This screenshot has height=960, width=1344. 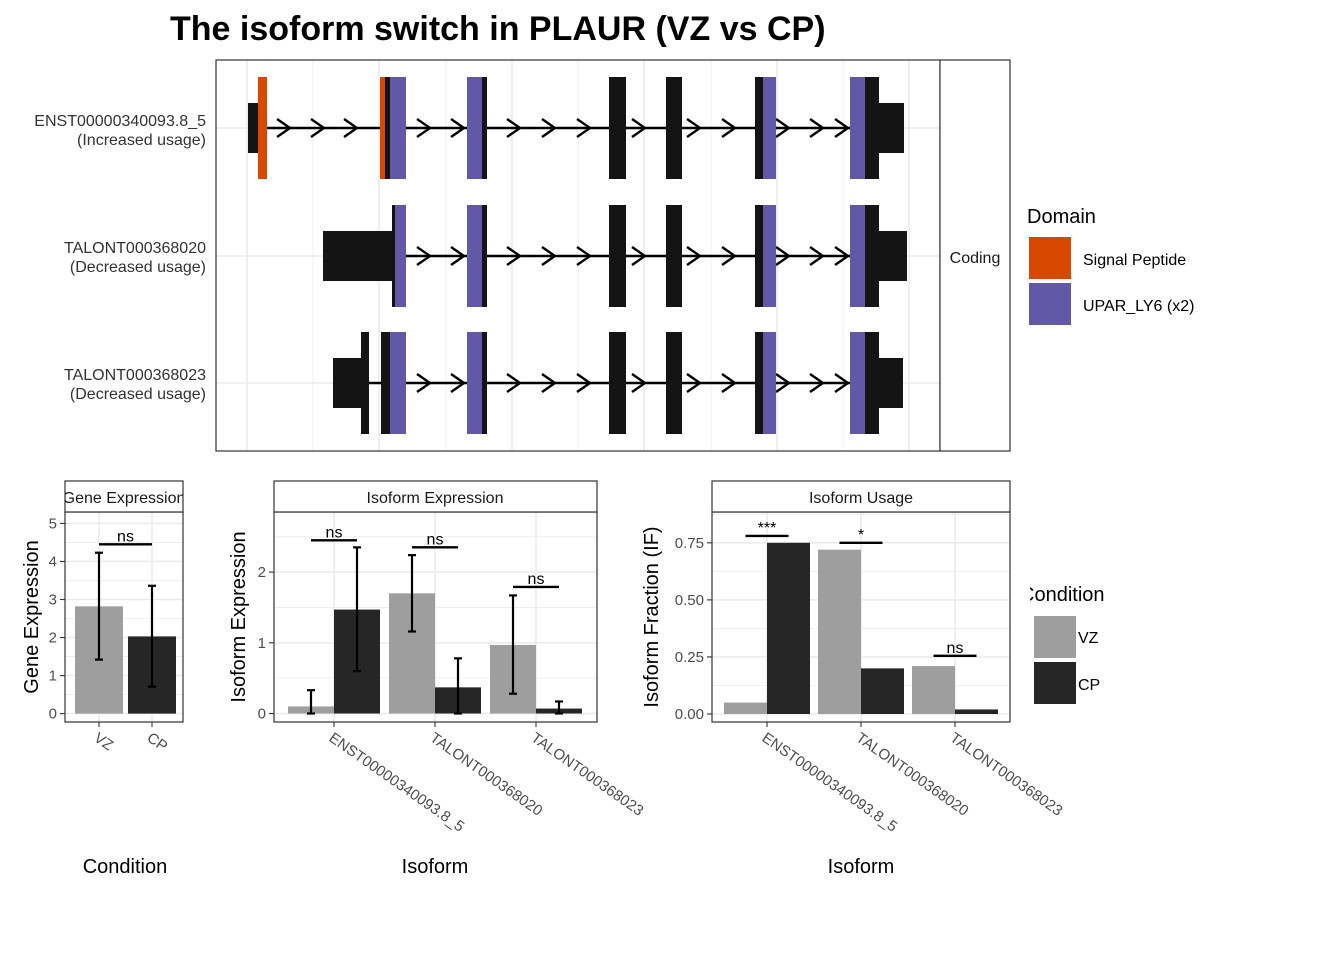 I want to click on legend-label-cp: CP, so click(x=1089, y=685).